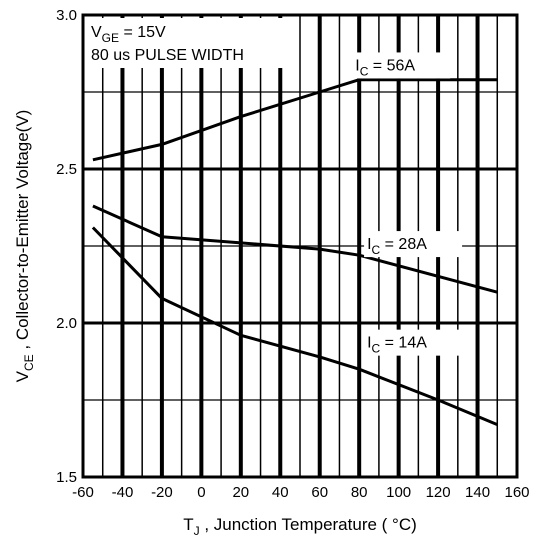 Image resolution: width=542 pixels, height=544 pixels. What do you see at coordinates (128, 34) in the screenshot?
I see `condition-1: VGE = 15V` at bounding box center [128, 34].